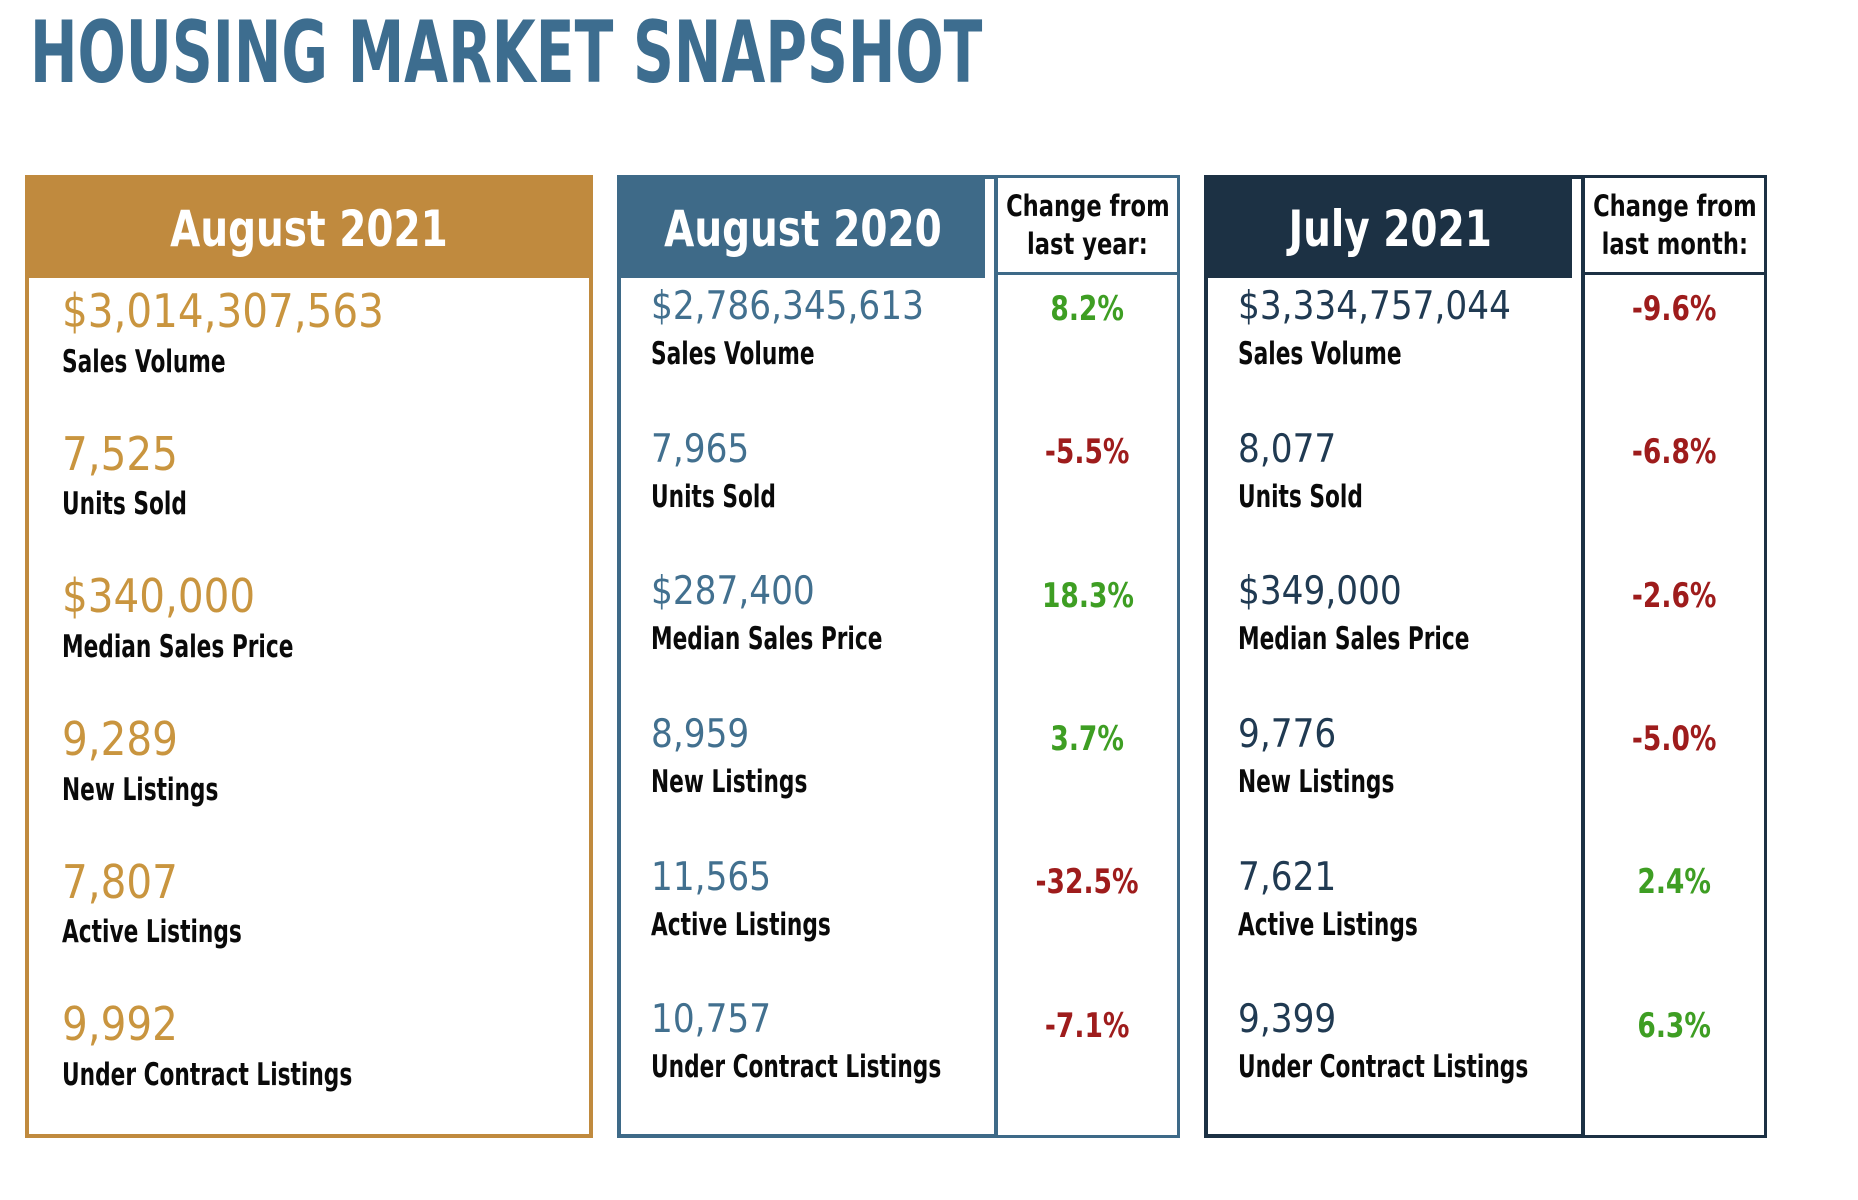  What do you see at coordinates (1674, 595) in the screenshot?
I see `change-value: -2.6%` at bounding box center [1674, 595].